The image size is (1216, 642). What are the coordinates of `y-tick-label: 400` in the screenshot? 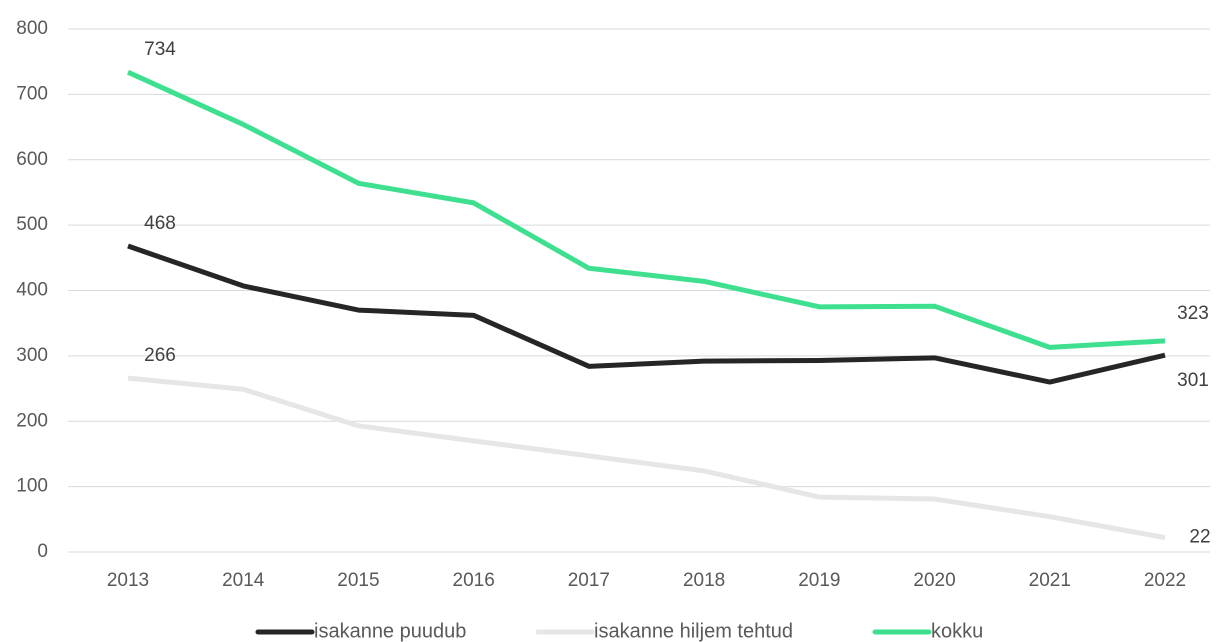 It's located at (32, 290).